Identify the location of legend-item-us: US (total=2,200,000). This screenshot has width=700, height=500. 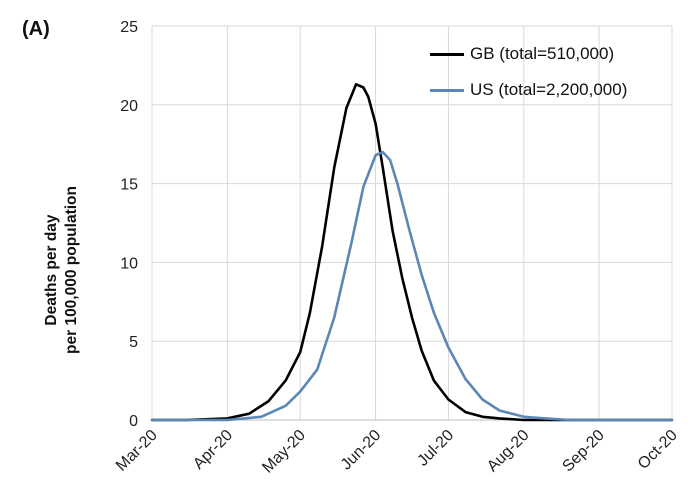
(528, 90).